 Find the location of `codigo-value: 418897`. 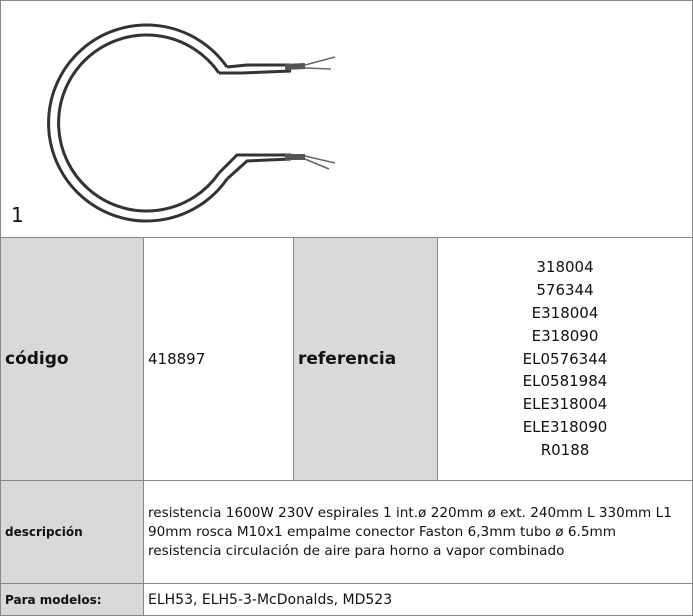

codigo-value: 418897 is located at coordinates (219, 359).